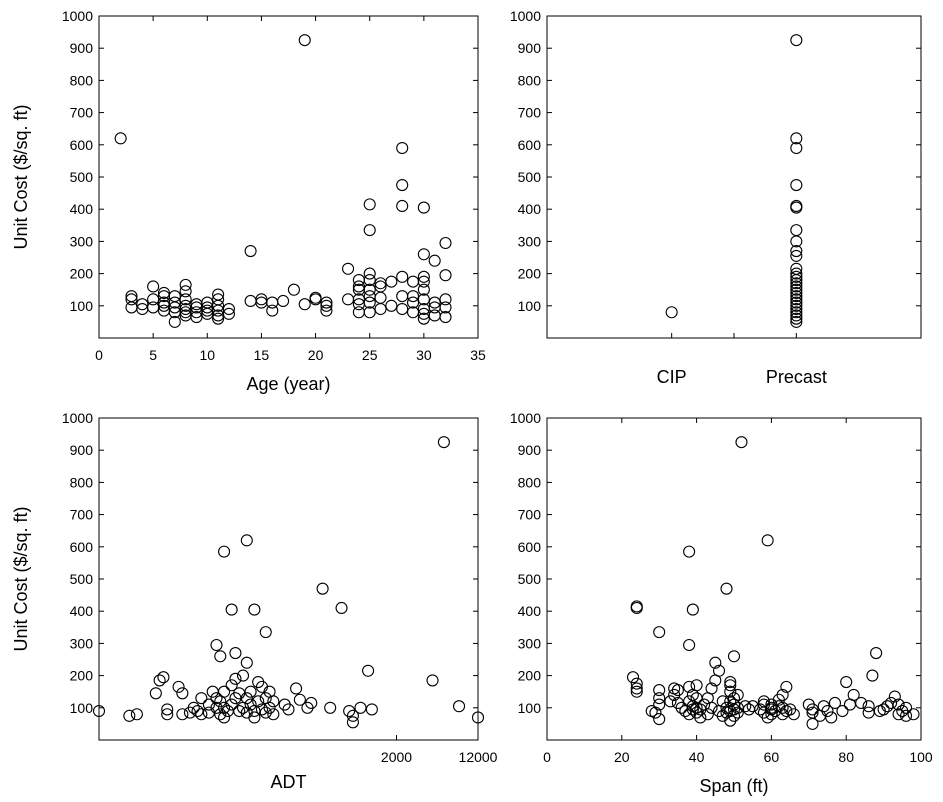 Image resolution: width=943 pixels, height=802 pixels. Describe the element at coordinates (672, 377) in the screenshot. I see `x-category-label: CIP` at that location.